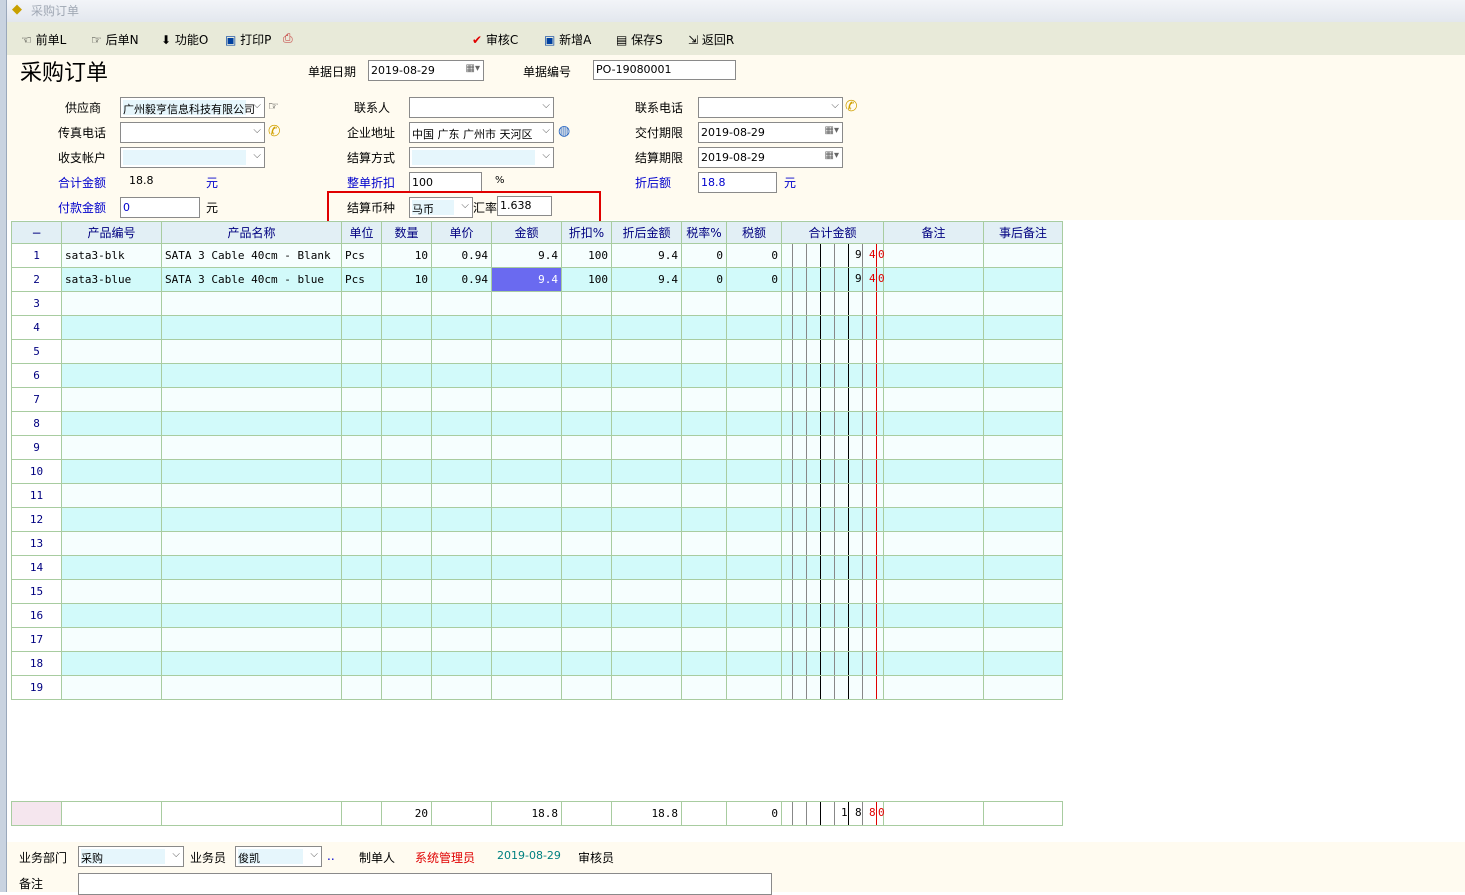 The width and height of the screenshot is (1465, 895). I want to click on column-header: 事后备注, so click(1023, 232).